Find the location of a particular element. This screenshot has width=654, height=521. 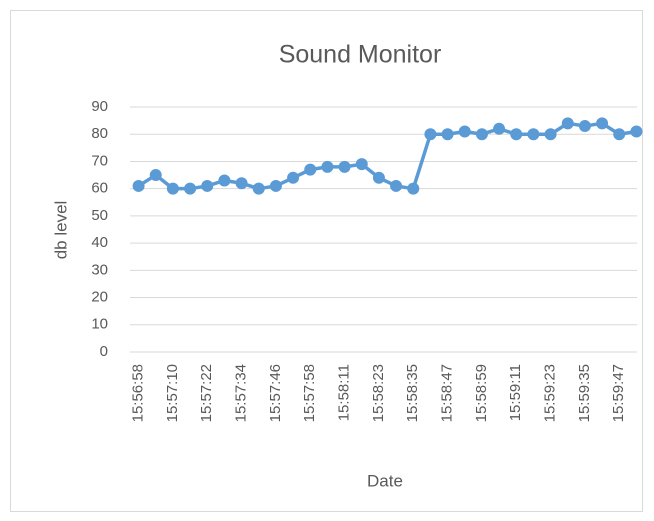

x-tick-label: 15:57:46 is located at coordinates (275, 393).